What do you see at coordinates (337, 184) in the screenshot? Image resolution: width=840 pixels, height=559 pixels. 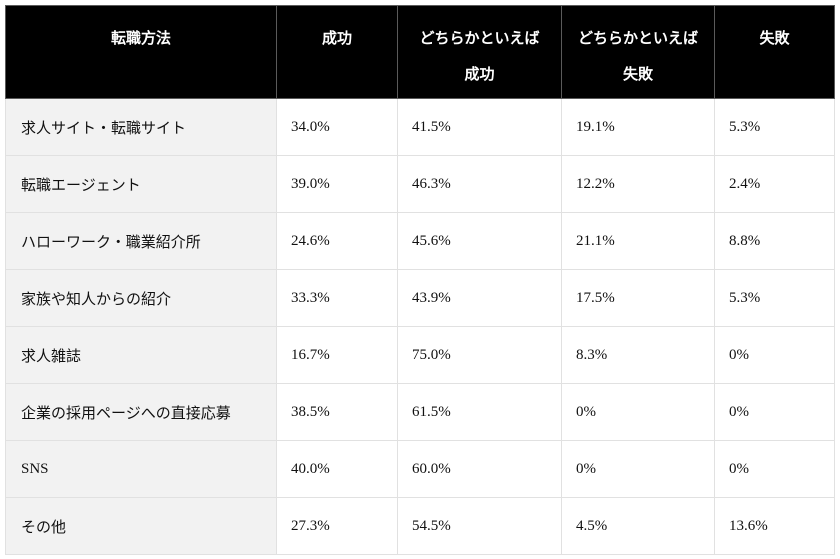 I see `success-cell: 39.0%` at bounding box center [337, 184].